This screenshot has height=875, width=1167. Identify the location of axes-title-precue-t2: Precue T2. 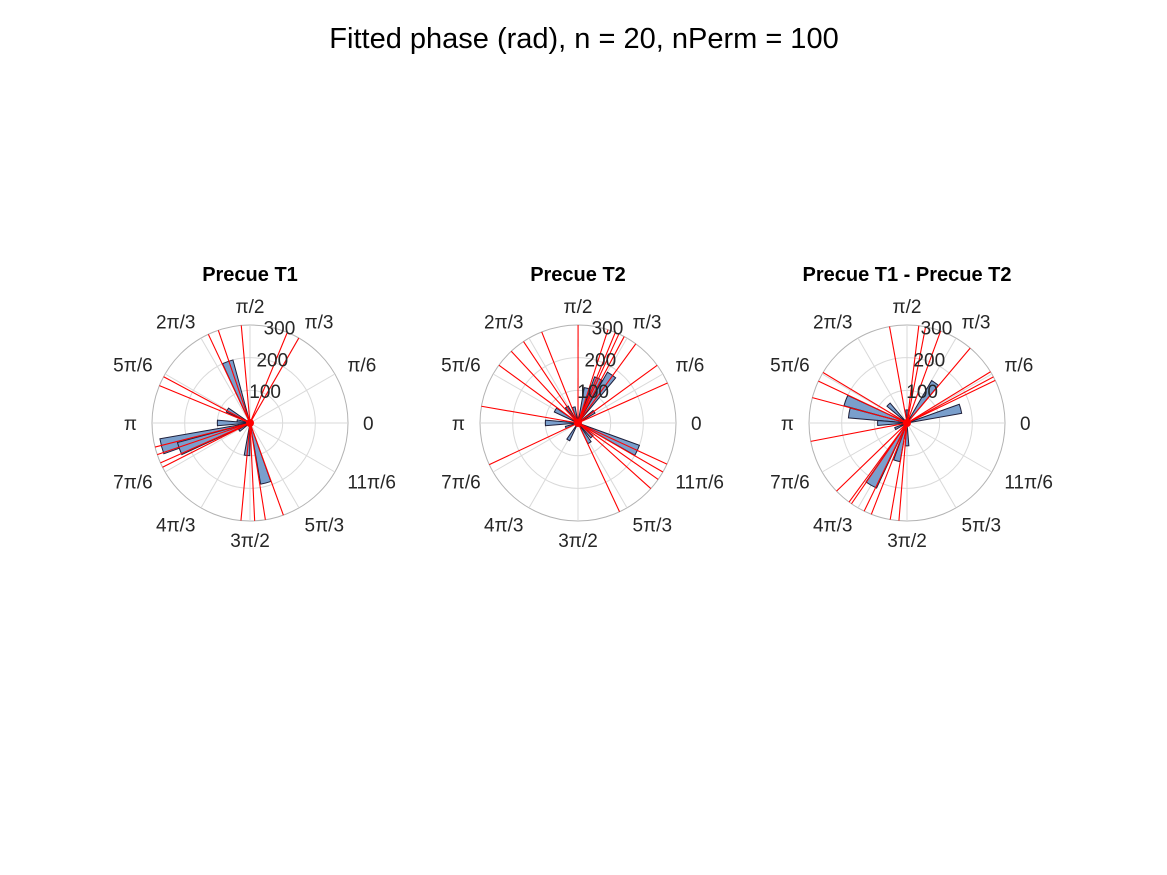
(578, 275).